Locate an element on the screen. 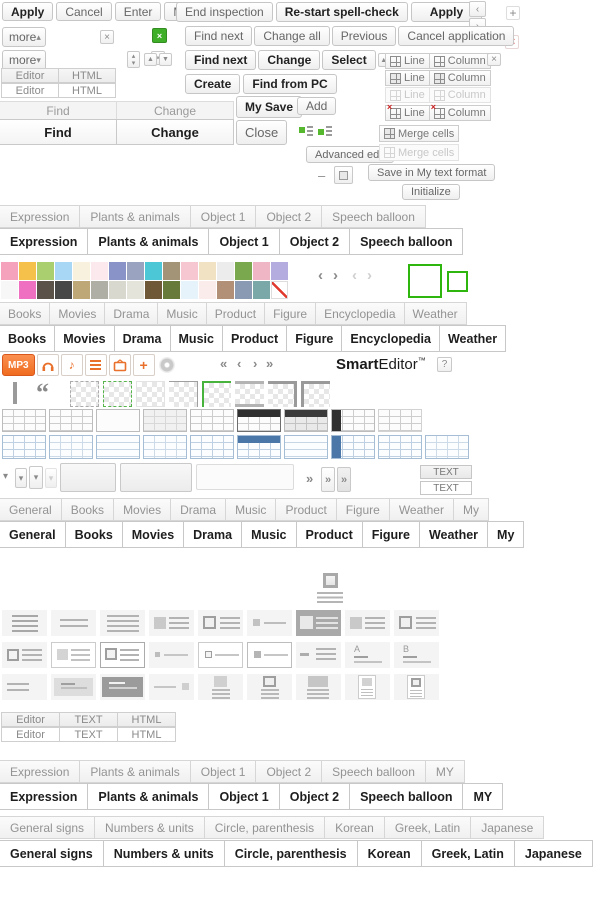  emoticon-tab: Object 1 is located at coordinates (223, 216).